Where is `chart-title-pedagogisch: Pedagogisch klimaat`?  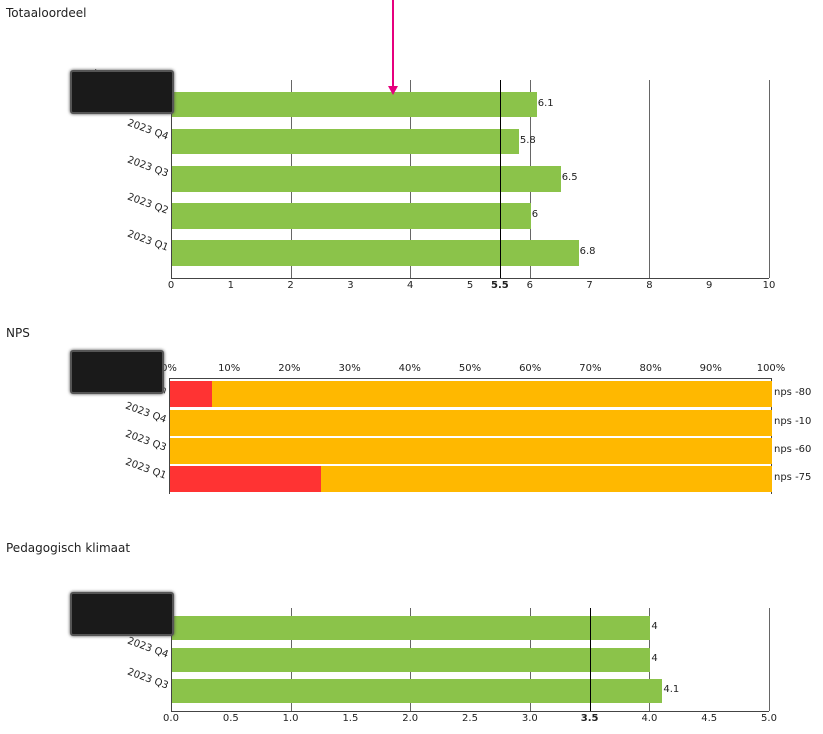
chart-title-pedagogisch: Pedagogisch klimaat is located at coordinates (68, 548).